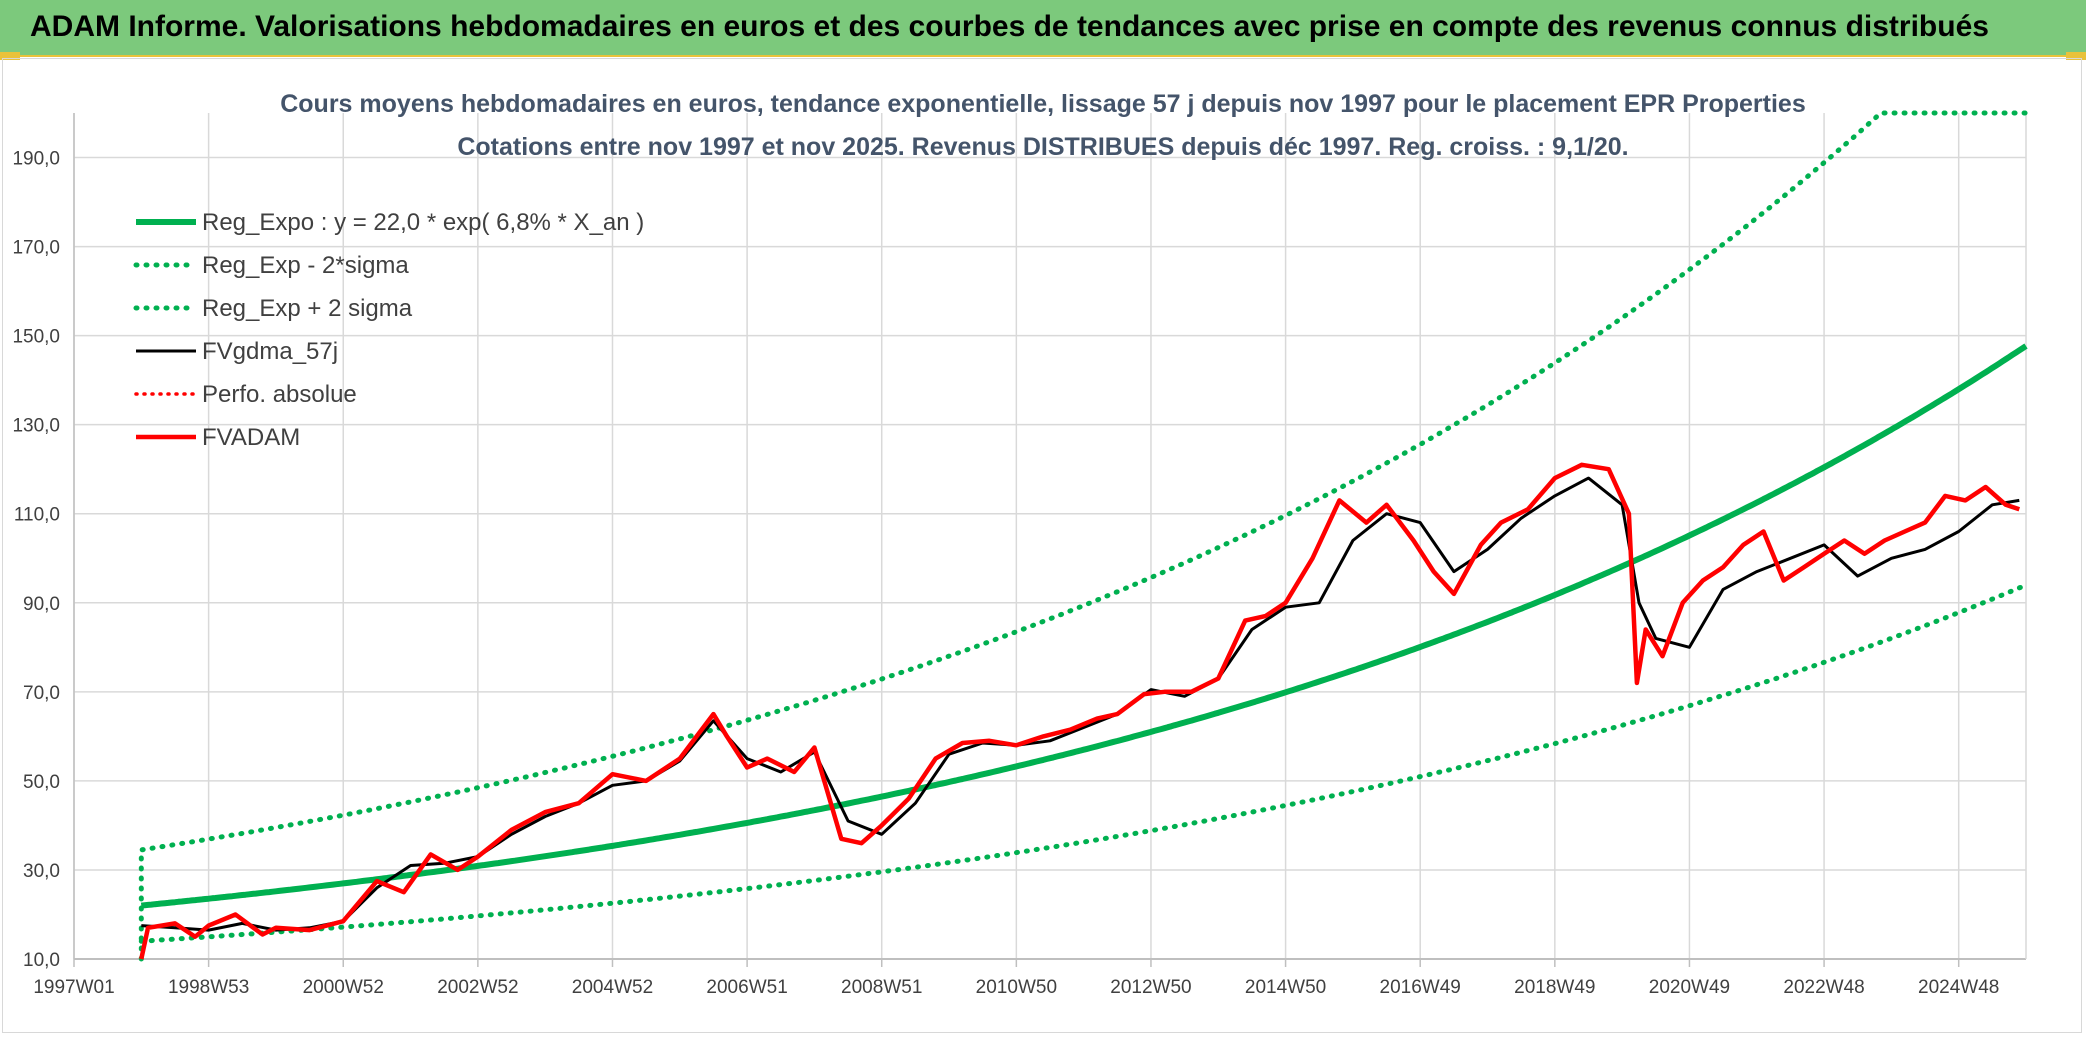  What do you see at coordinates (36, 248) in the screenshot?
I see `y-tick-label: 170,0` at bounding box center [36, 248].